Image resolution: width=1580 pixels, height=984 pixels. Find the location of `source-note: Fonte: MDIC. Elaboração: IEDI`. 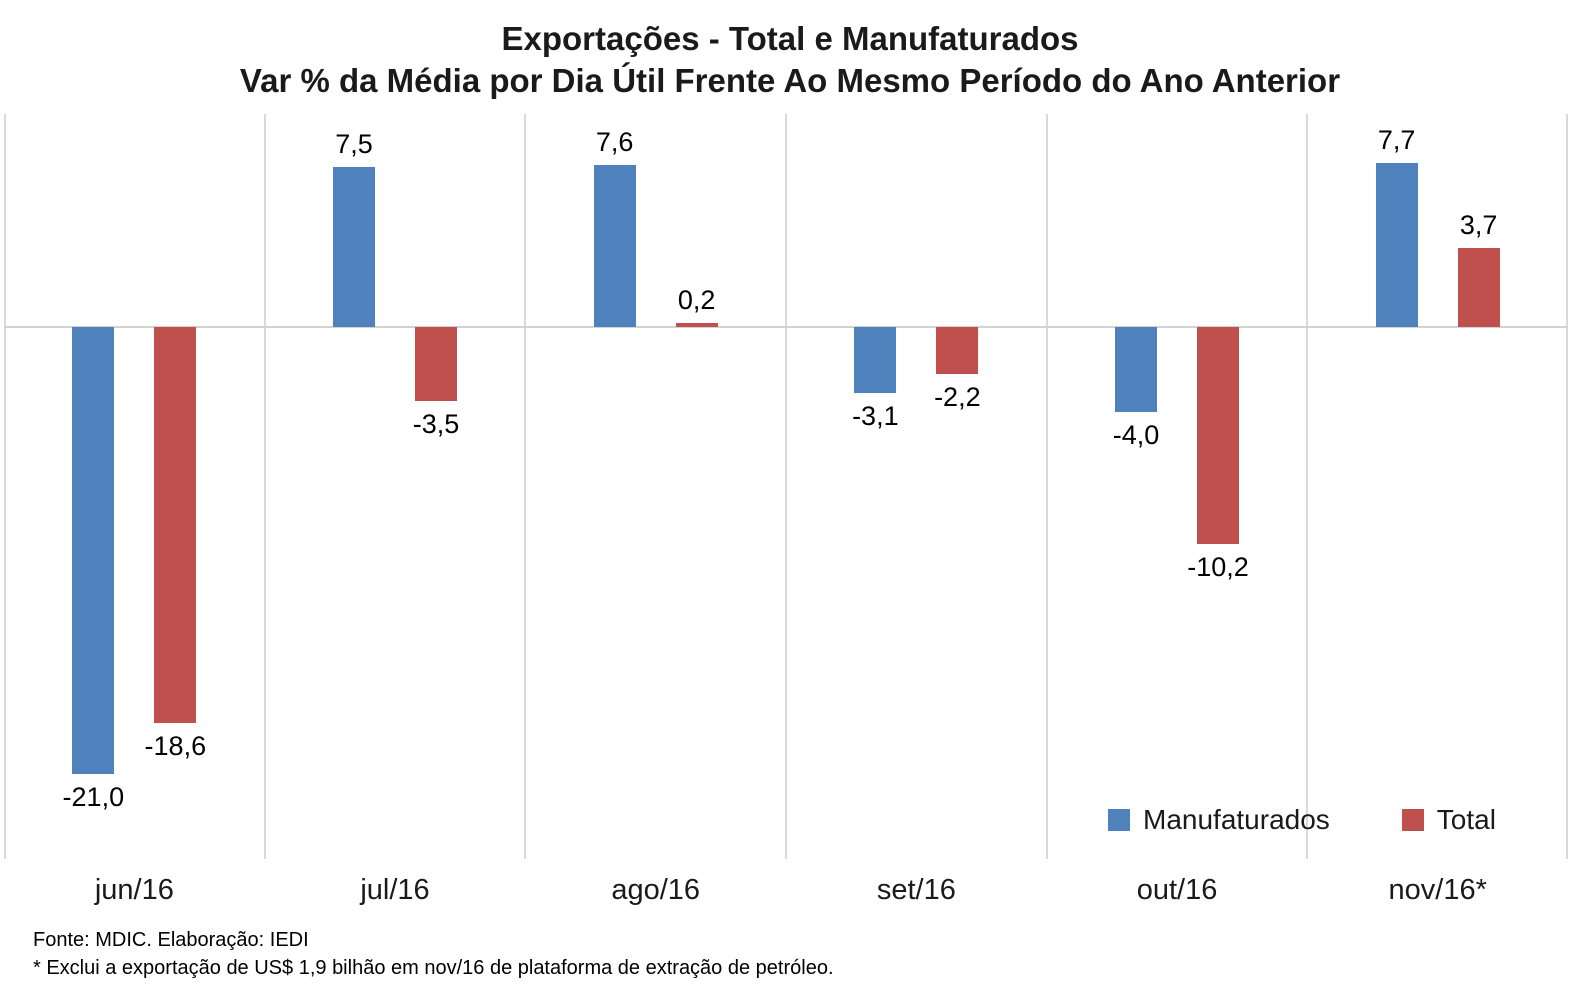

source-note: Fonte: MDIC. Elaboração: IEDI is located at coordinates (171, 940).